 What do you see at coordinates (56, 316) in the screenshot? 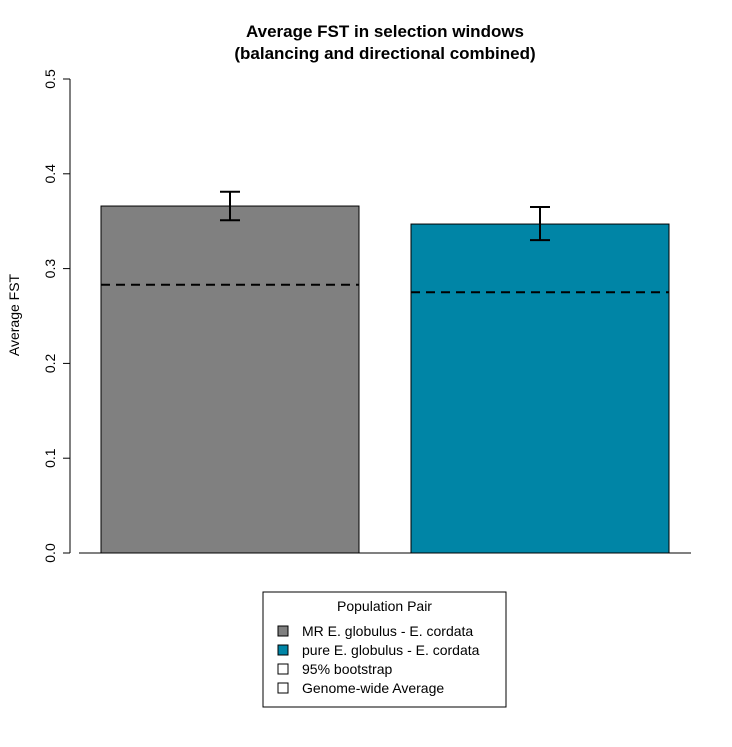
I see `y-axis: 0.0 0.1 0.2 0.3 0.4 0.5` at bounding box center [56, 316].